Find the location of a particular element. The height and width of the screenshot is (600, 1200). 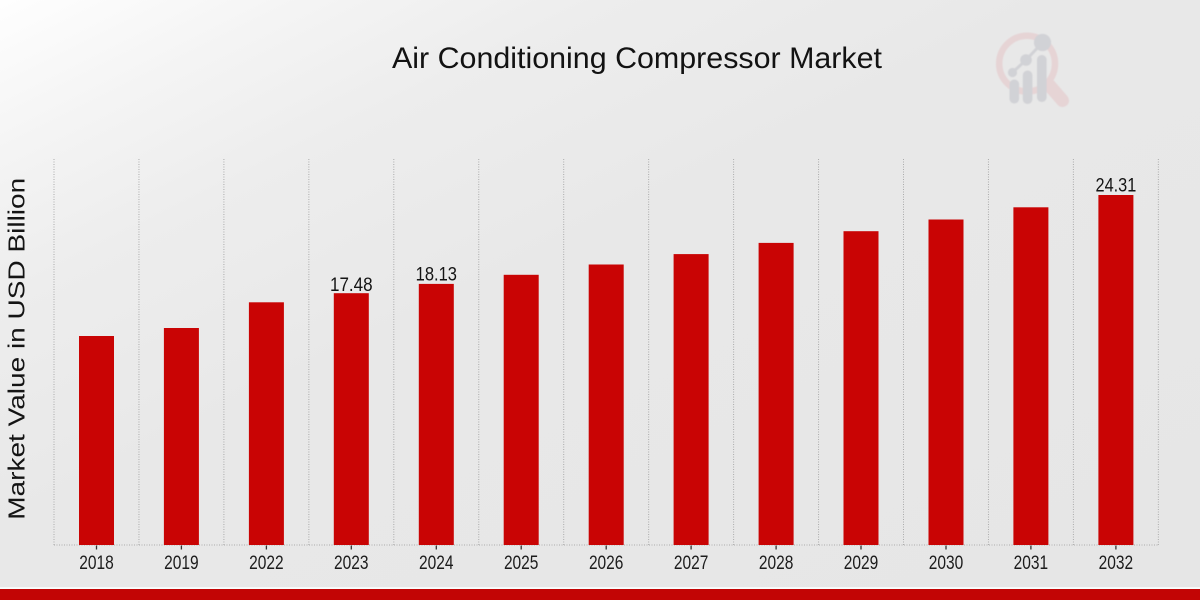

svg-text:Air Conditioning Compressor Ma: Air Conditioning Compressor Market is located at coordinates (637, 58).